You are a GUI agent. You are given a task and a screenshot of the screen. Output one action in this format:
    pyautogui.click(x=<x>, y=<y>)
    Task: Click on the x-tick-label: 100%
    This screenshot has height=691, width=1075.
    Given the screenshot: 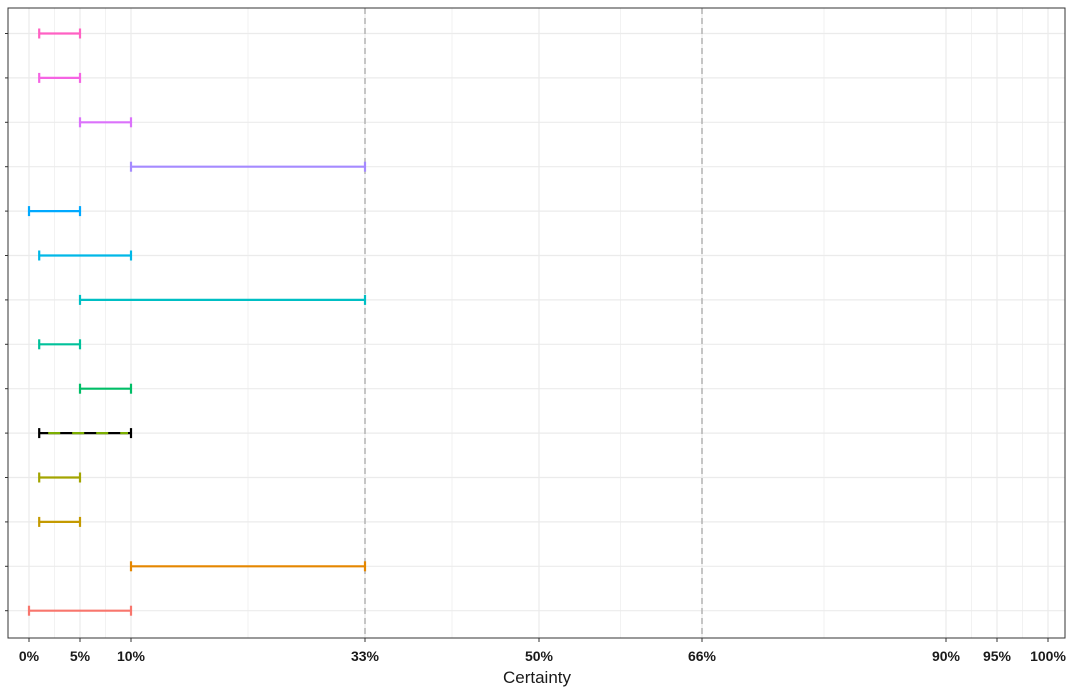 What is the action you would take?
    pyautogui.click(x=1048, y=656)
    